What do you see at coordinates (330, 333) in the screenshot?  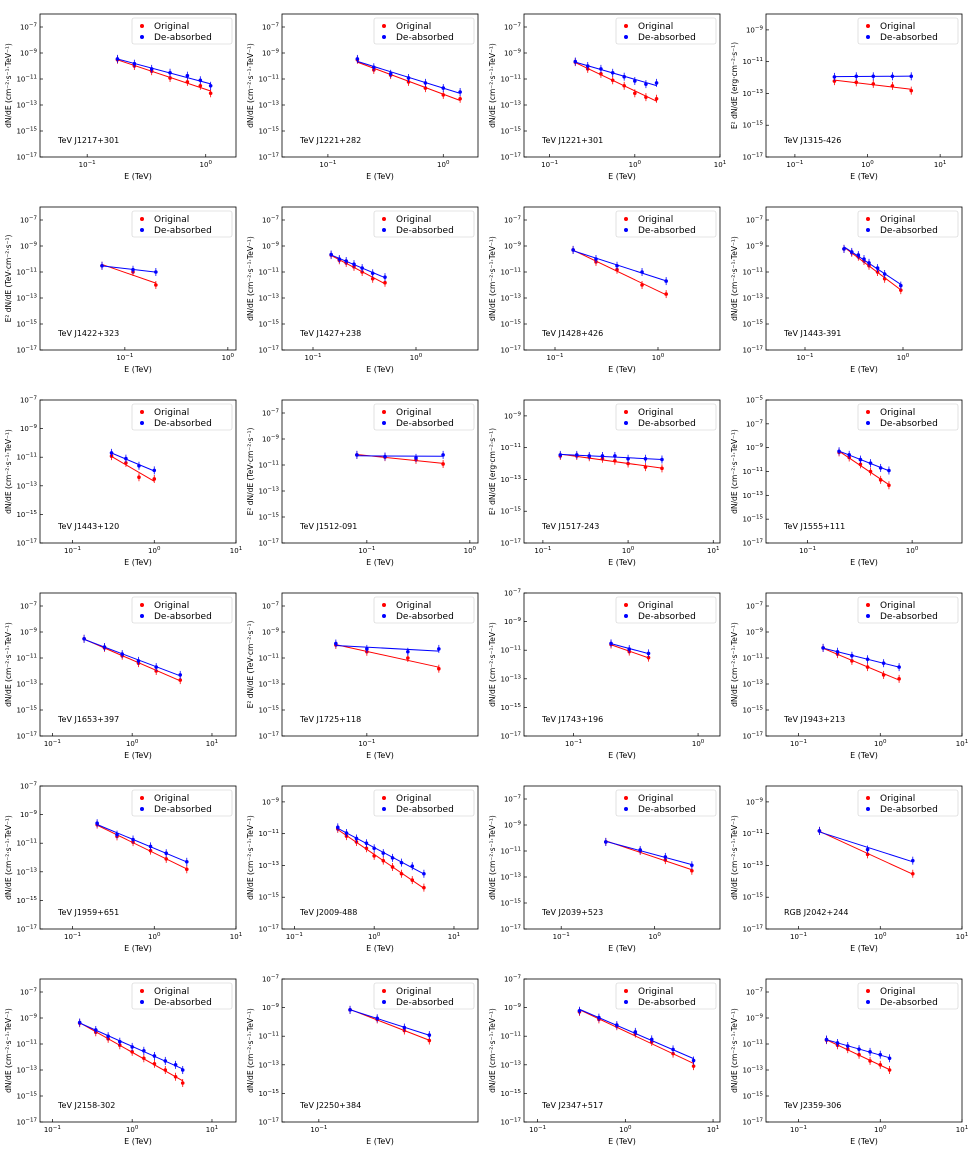 I see `panel-title: TeV J1427+238` at bounding box center [330, 333].